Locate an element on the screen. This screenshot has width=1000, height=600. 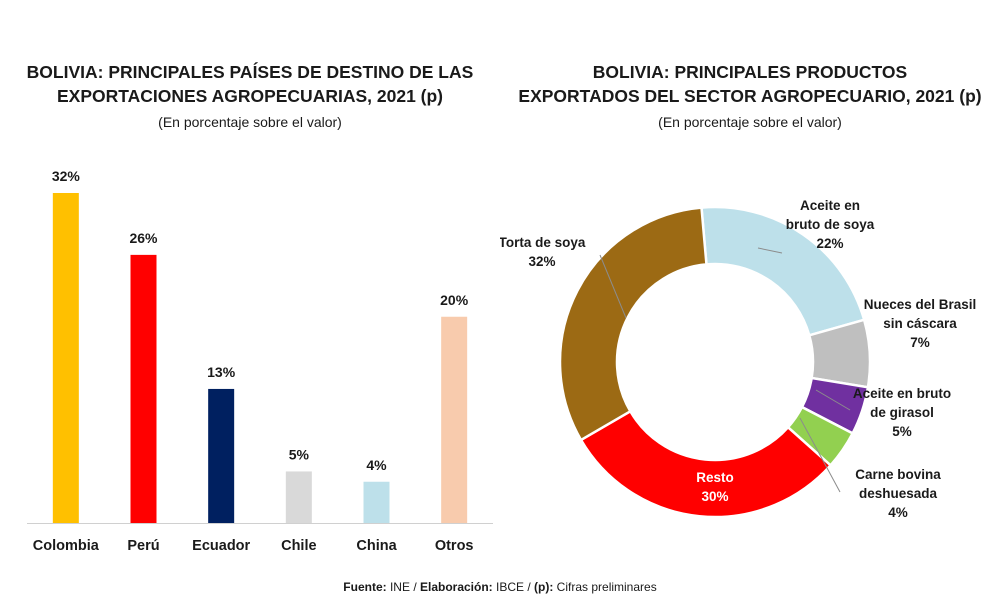
donut-chart-title-line-1: BOLIVIA: PRINCIPALES PRODUCTOS is located at coordinates (750, 72).